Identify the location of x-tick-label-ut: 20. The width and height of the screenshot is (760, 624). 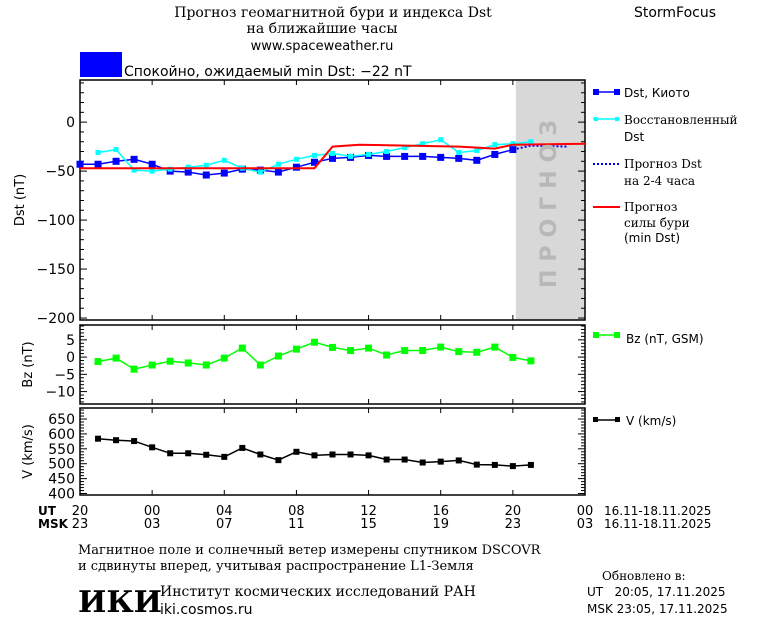
(513, 511).